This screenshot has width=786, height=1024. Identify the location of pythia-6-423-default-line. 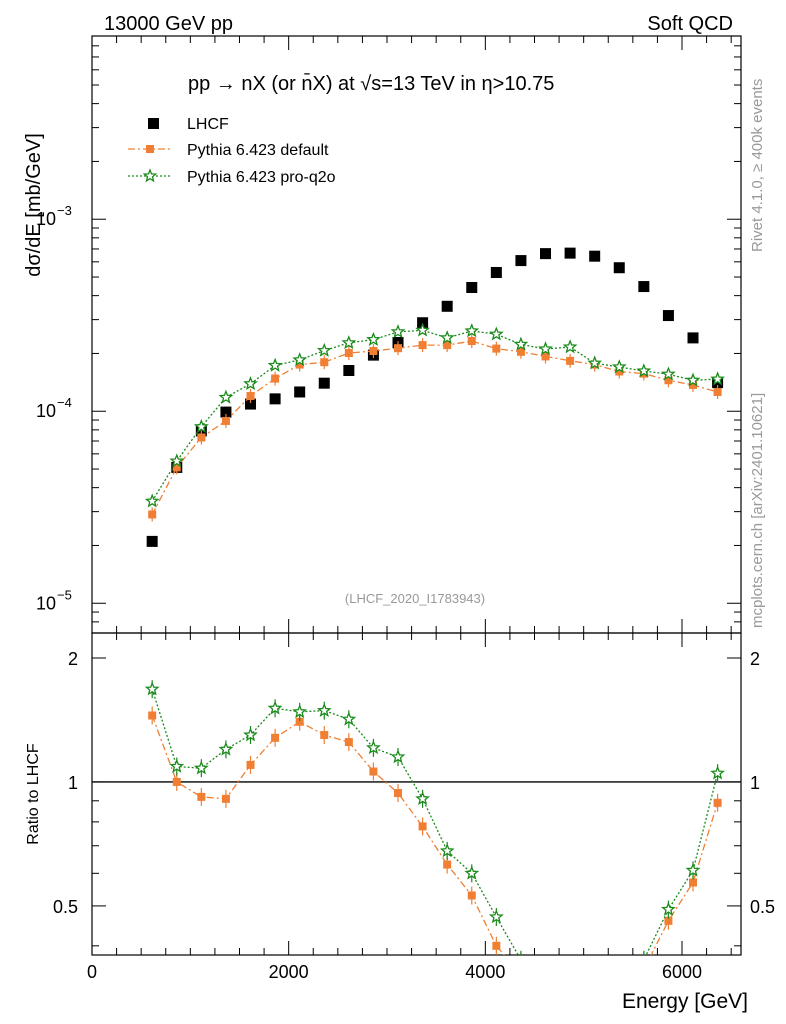
(434, 427).